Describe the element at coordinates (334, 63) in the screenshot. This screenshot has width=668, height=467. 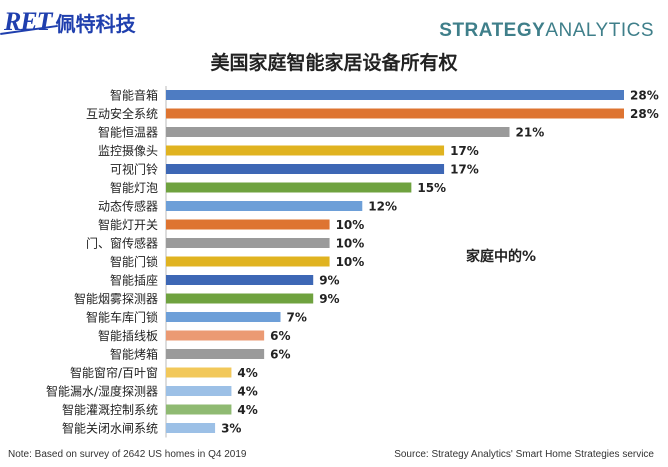
I see `chart-title: 美国家庭智能家居设备所有权` at that location.